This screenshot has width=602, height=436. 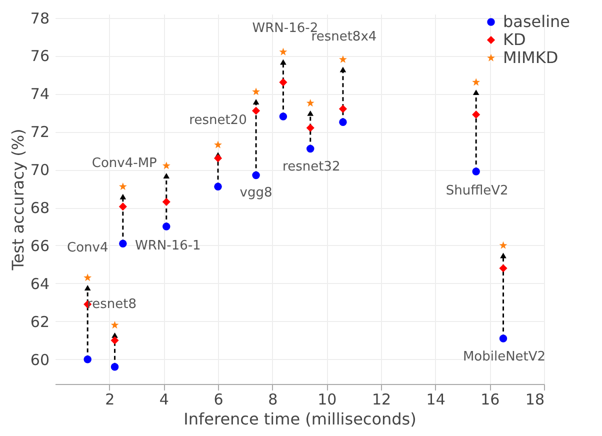 What do you see at coordinates (436, 399) in the screenshot?
I see `x-tick-label: 14` at bounding box center [436, 399].